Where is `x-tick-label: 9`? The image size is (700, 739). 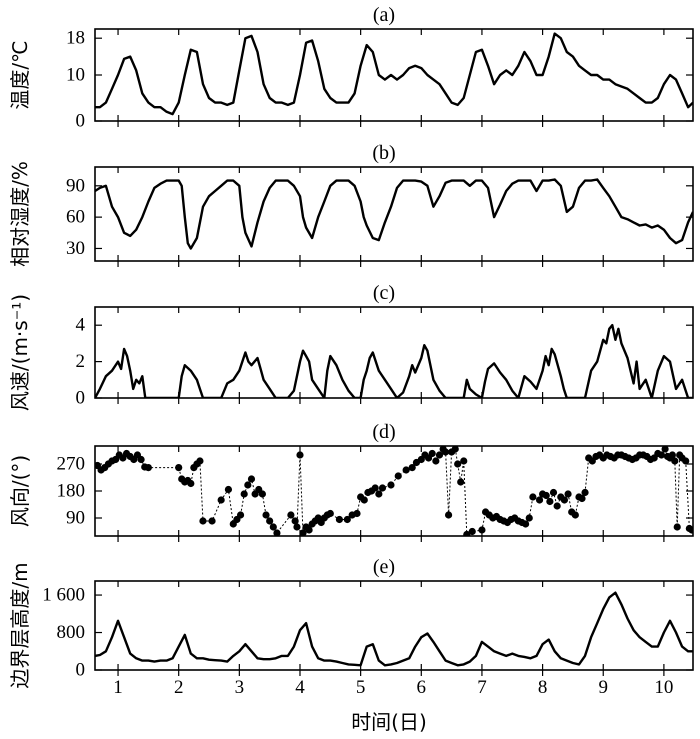 x-tick-label: 9 is located at coordinates (603, 687).